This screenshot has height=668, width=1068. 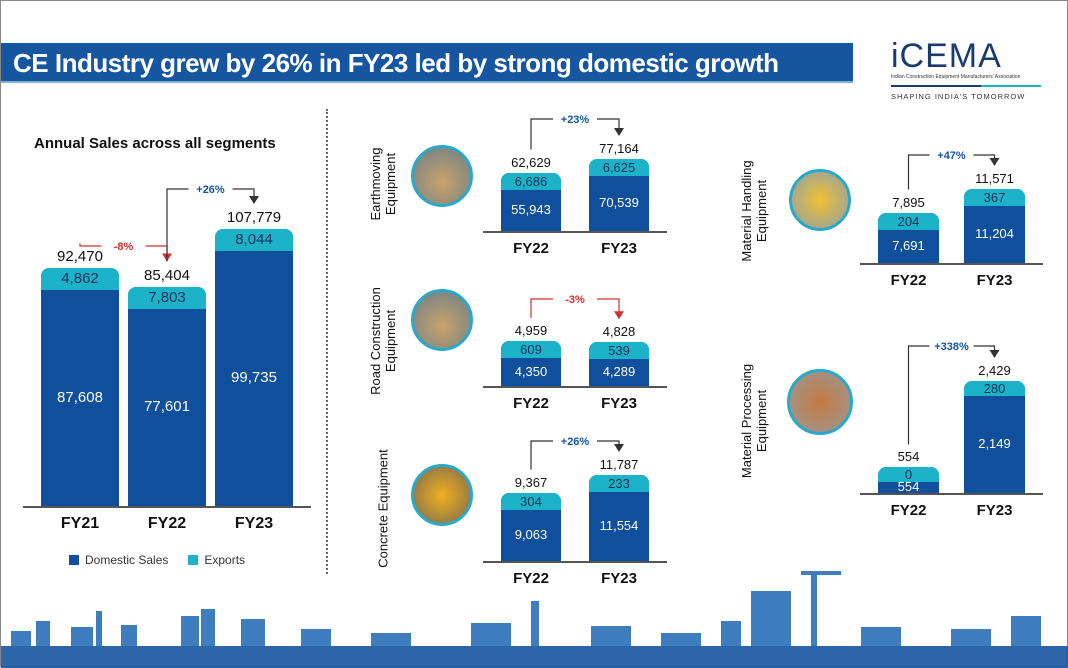 I want to click on bar-fy22: 204 7,691, so click(x=908, y=237).